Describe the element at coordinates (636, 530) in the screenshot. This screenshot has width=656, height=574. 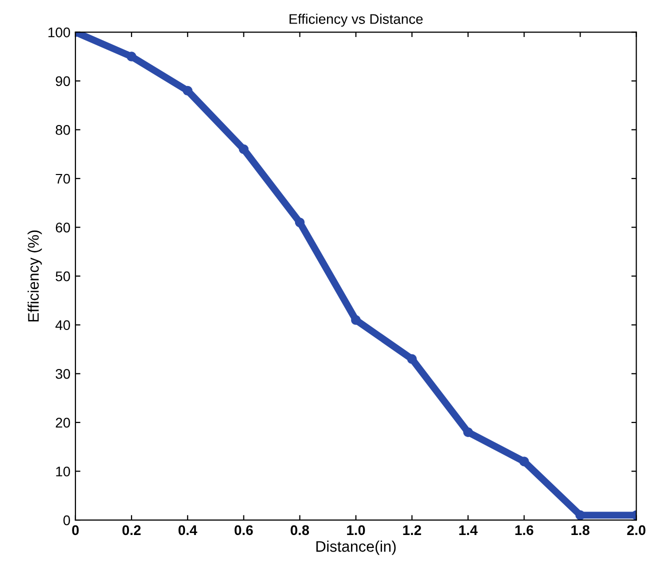
I see `x-tick-label: 2.0` at that location.